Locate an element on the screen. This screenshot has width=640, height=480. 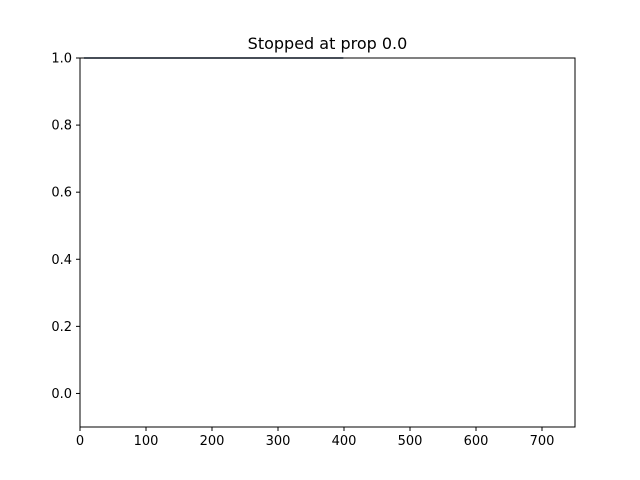
x-tick-label: 100 is located at coordinates (146, 441).